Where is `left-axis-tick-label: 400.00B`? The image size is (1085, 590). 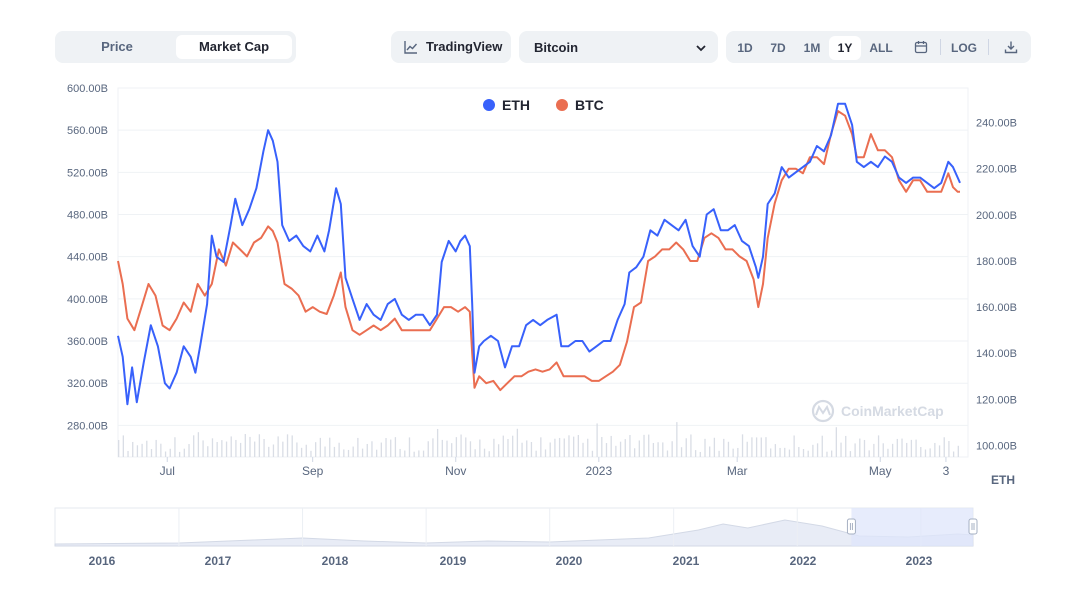 left-axis-tick-label: 400.00B is located at coordinates (87, 300).